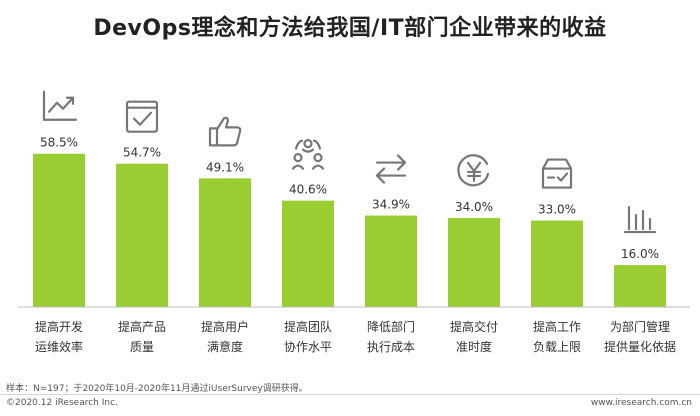 This screenshot has width=700, height=416. Describe the element at coordinates (59, 143) in the screenshot. I see `value-label-1: 58.5%` at that location.